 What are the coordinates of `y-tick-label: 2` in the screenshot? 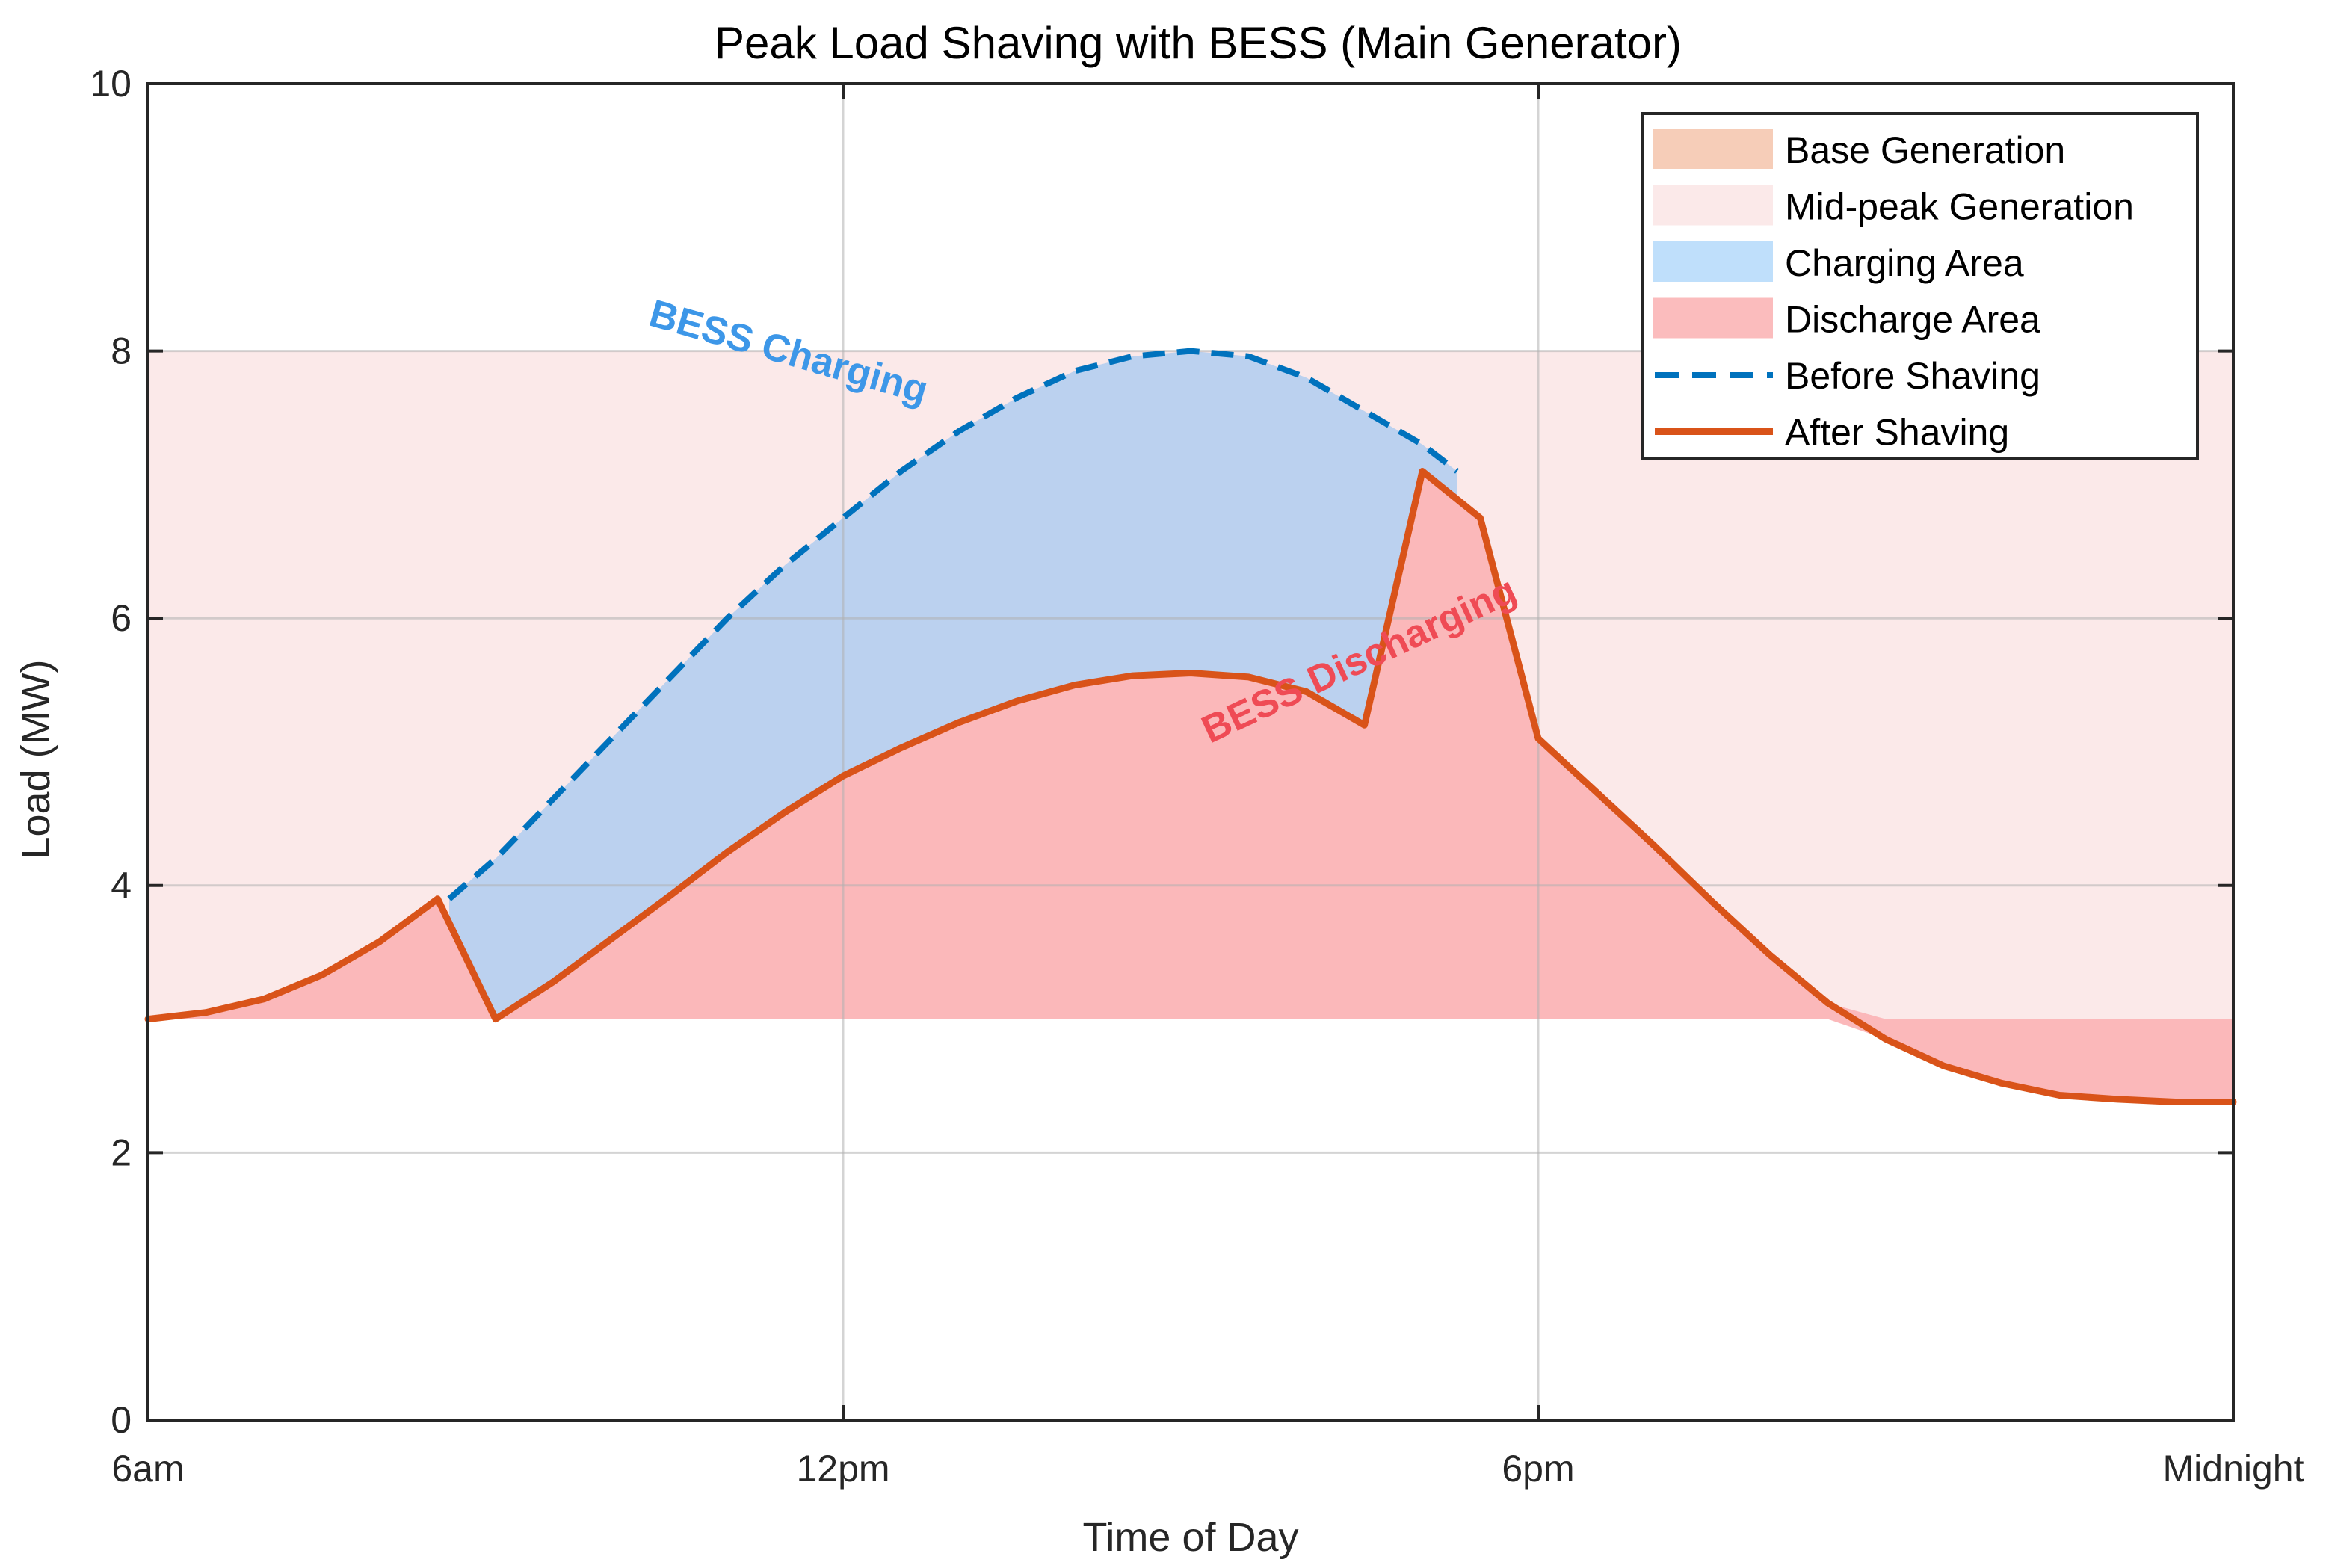 It's located at (121, 1152).